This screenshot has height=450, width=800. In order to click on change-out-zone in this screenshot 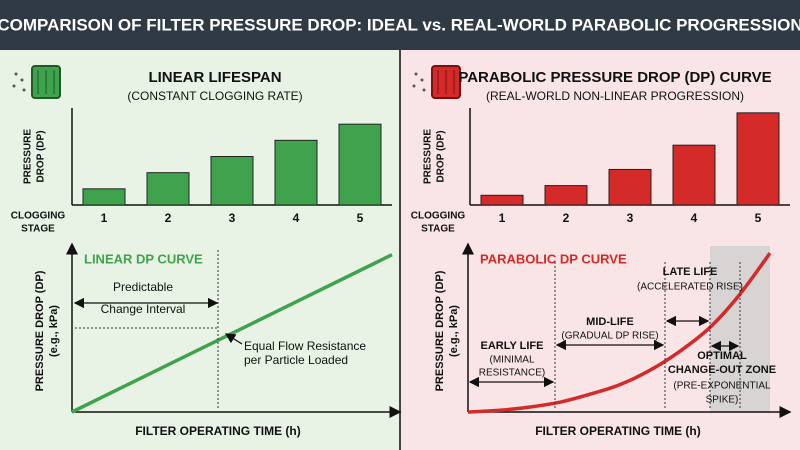, I will do `click(740, 329)`.